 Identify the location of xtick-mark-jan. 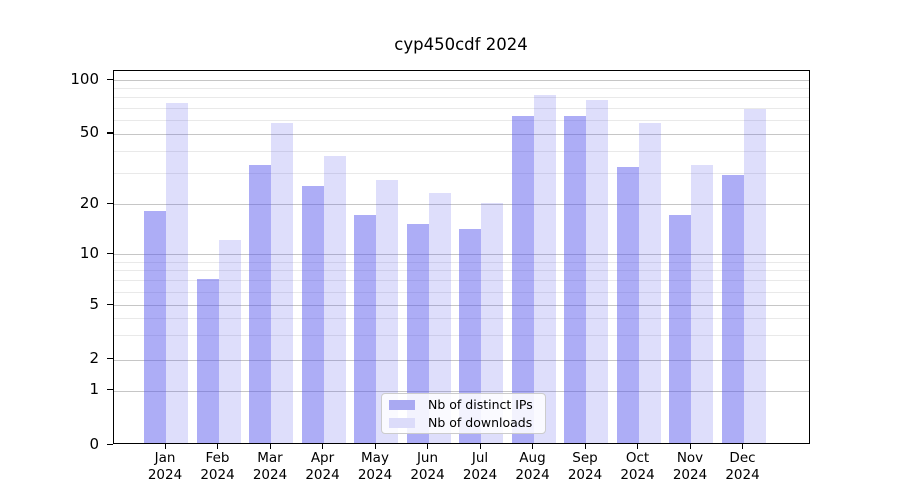
(165, 446).